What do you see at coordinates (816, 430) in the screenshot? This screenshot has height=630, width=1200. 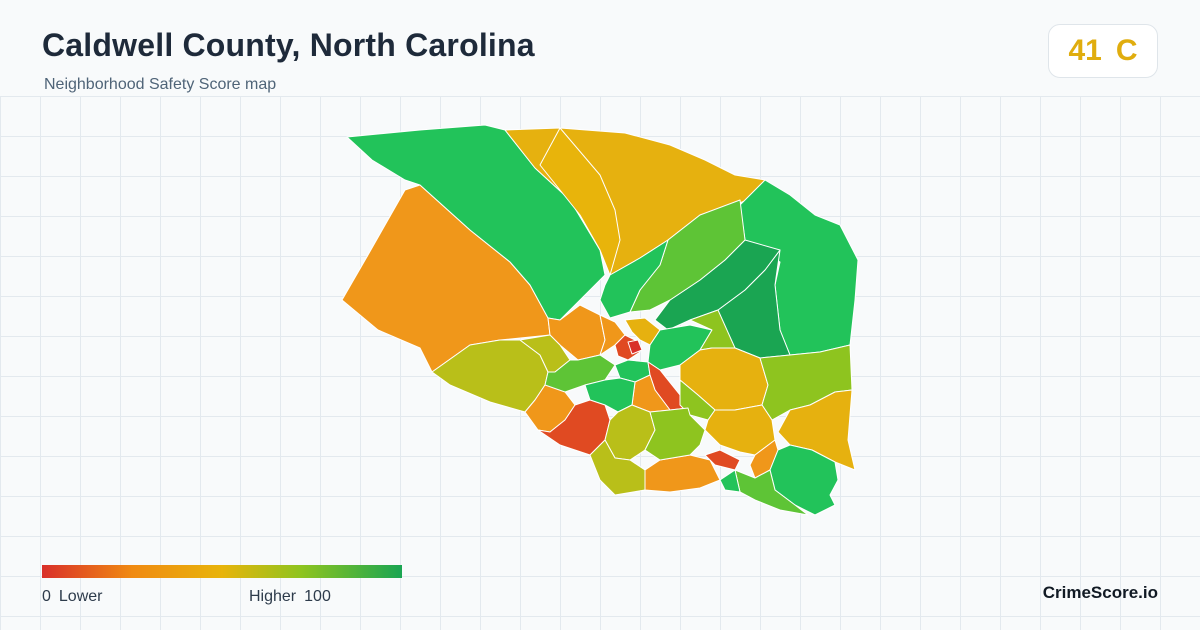 I see `neighborhood-far-east` at bounding box center [816, 430].